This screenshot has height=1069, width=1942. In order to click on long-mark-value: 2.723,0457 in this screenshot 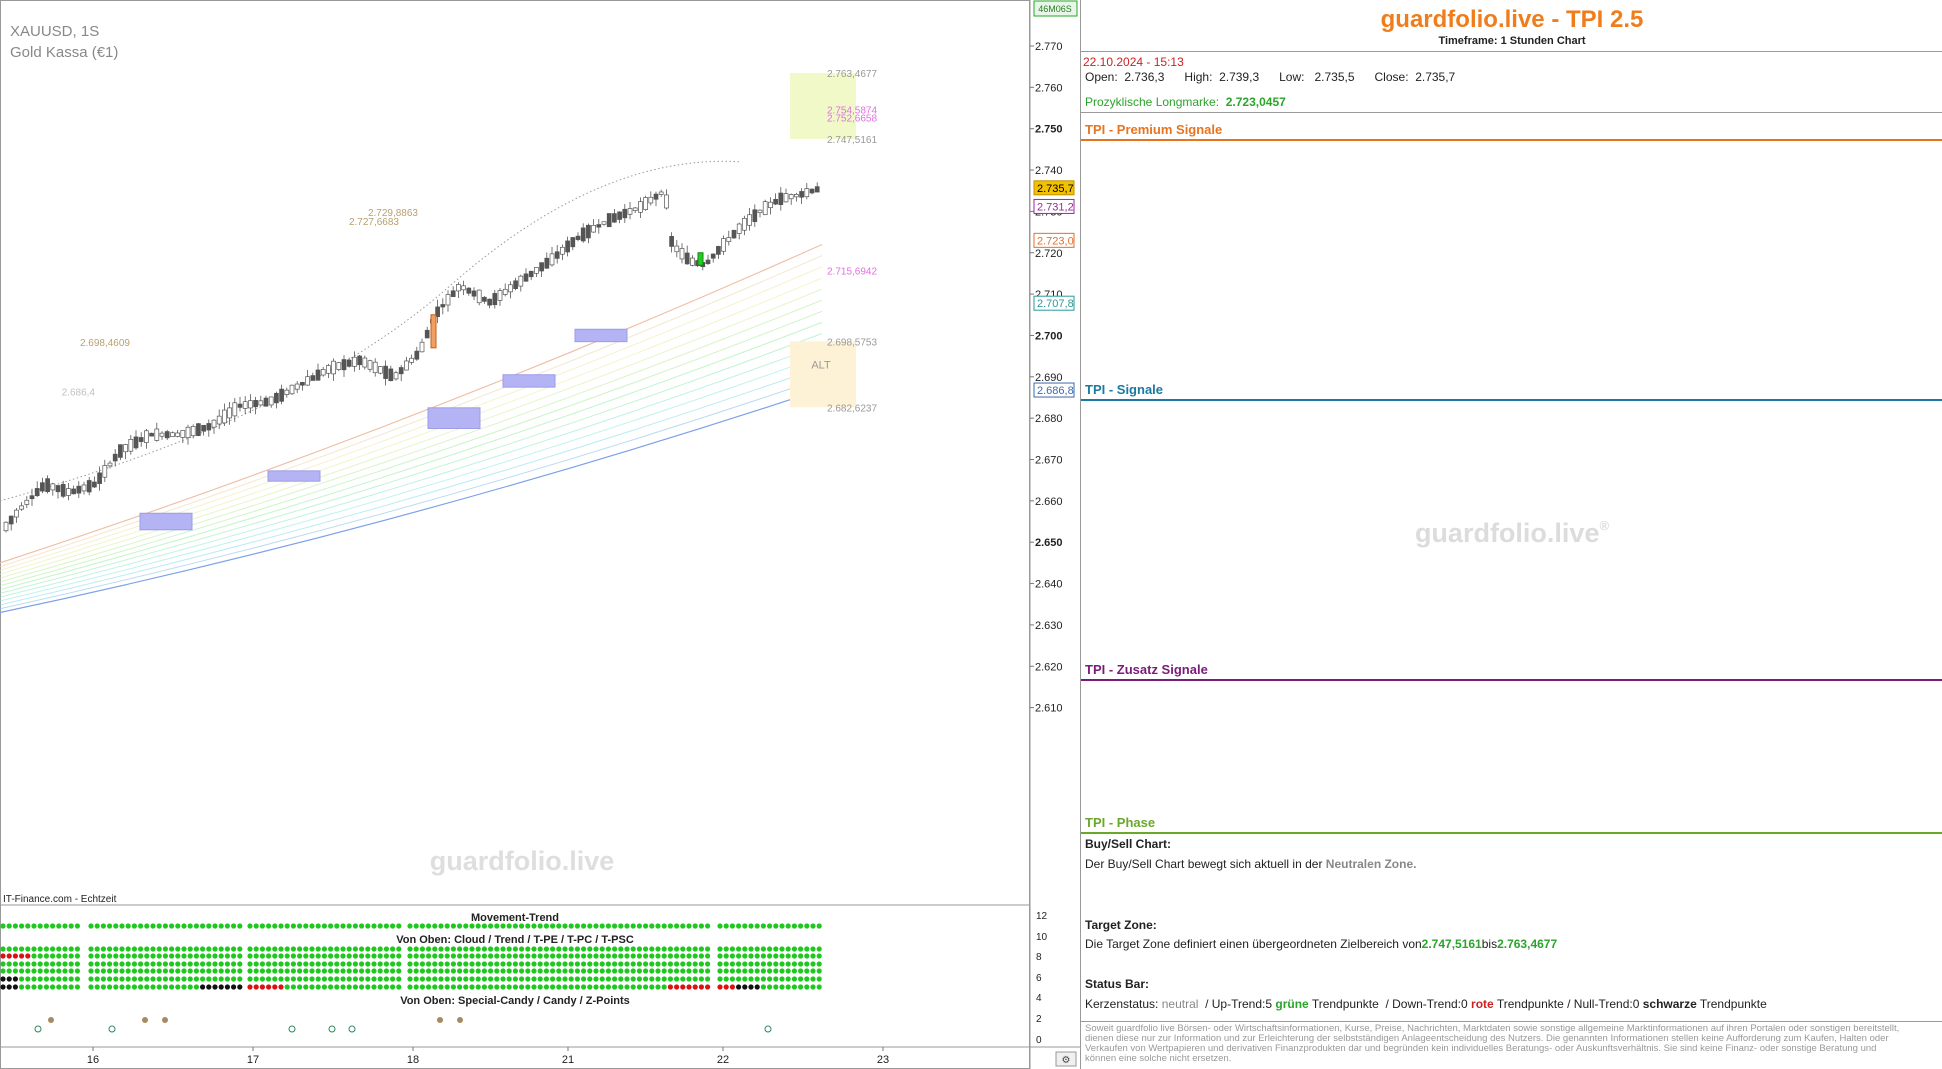, I will do `click(1255, 102)`.